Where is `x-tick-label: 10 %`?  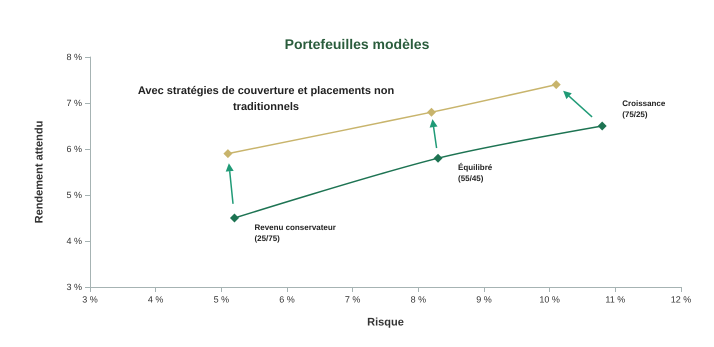 x-tick-label: 10 % is located at coordinates (549, 299).